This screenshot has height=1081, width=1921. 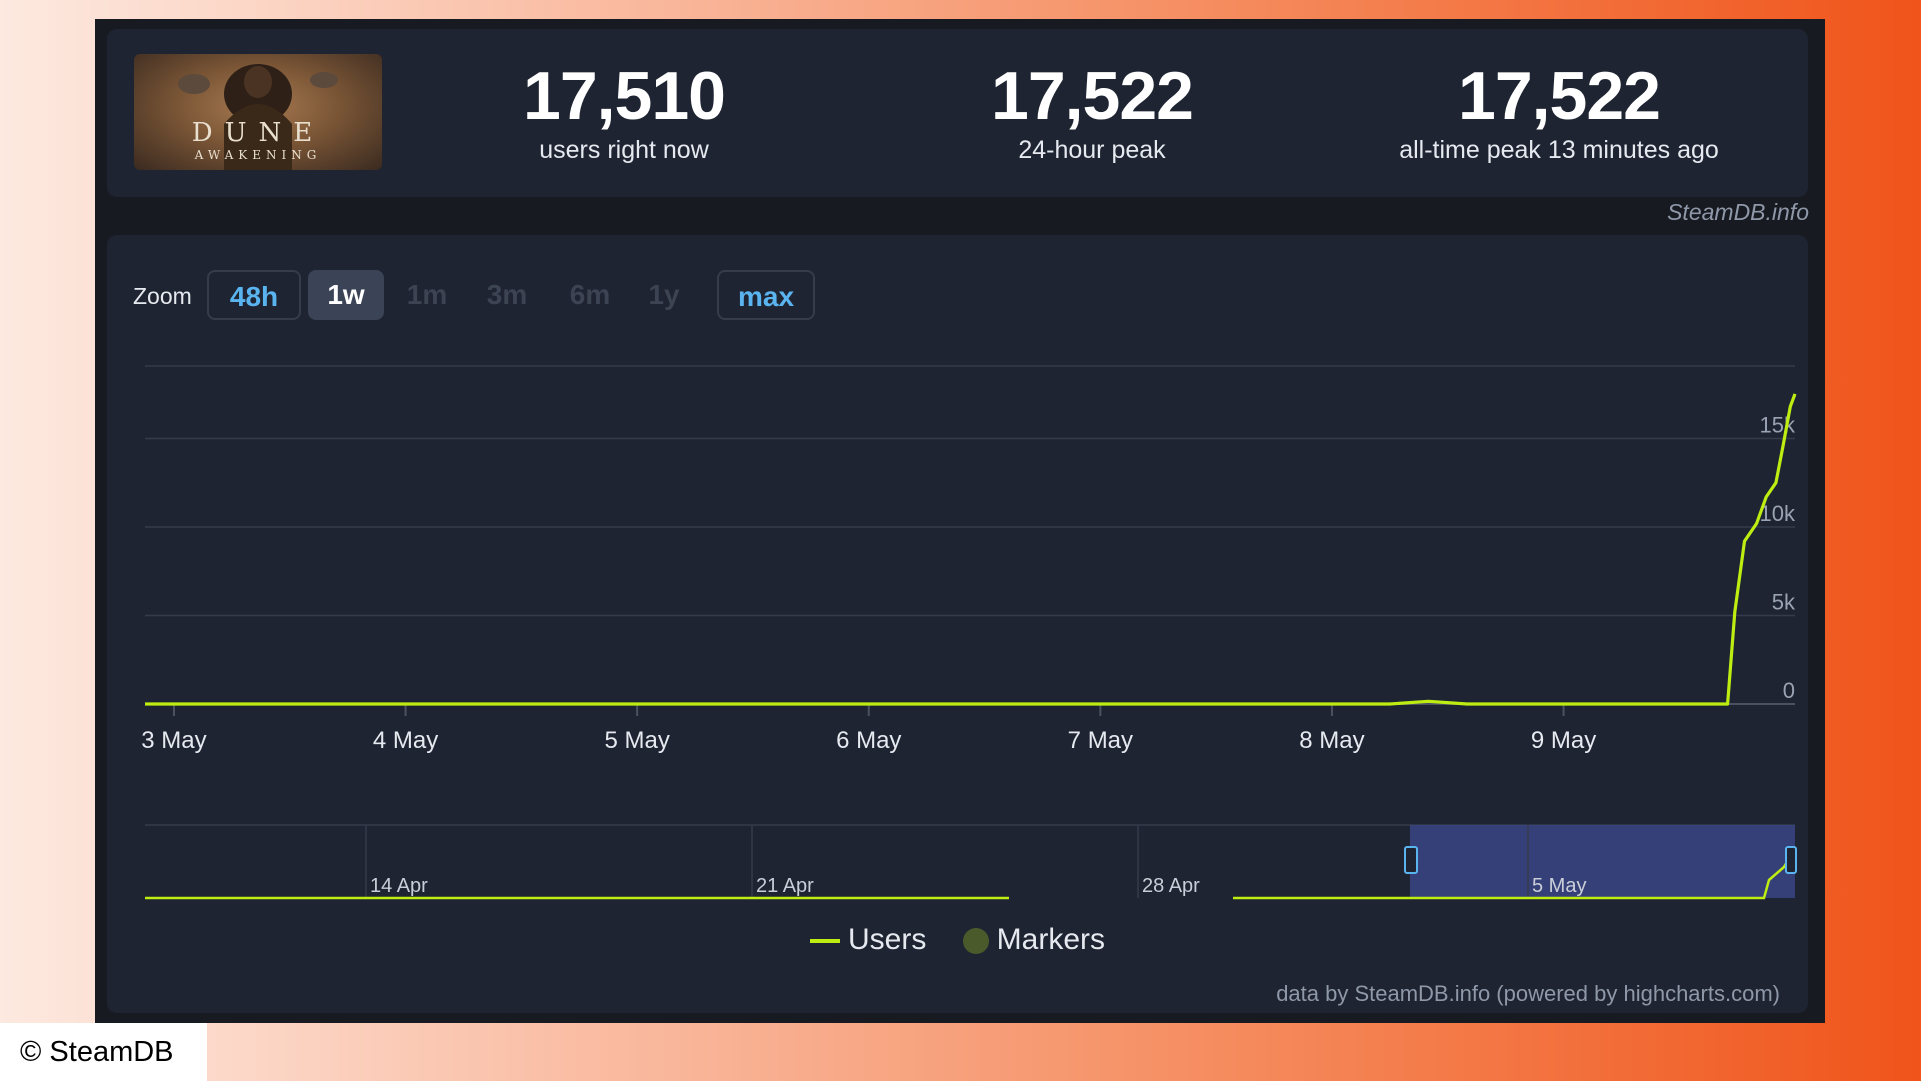 What do you see at coordinates (1051, 940) in the screenshot?
I see `legend-label-markers: Markers` at bounding box center [1051, 940].